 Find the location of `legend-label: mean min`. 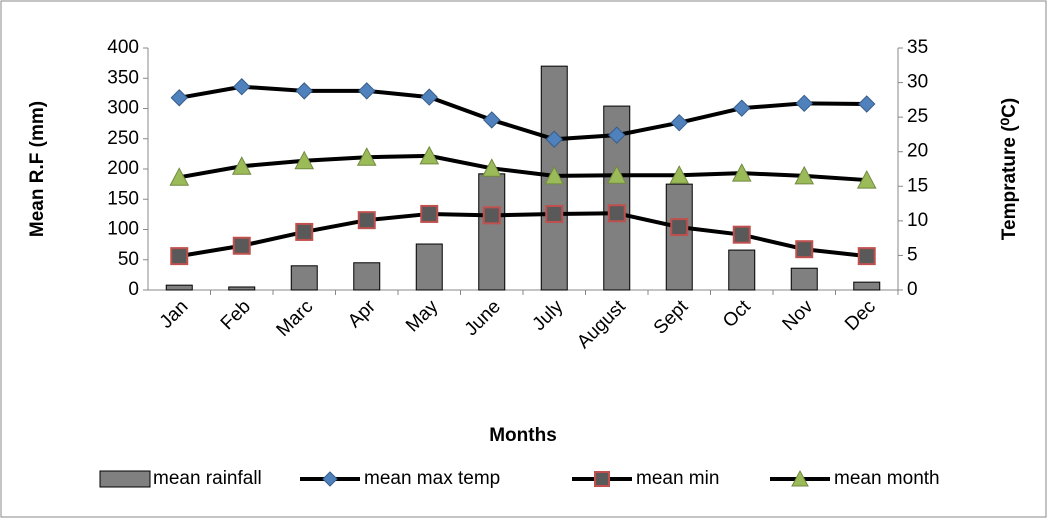

legend-label: mean min is located at coordinates (677, 478).